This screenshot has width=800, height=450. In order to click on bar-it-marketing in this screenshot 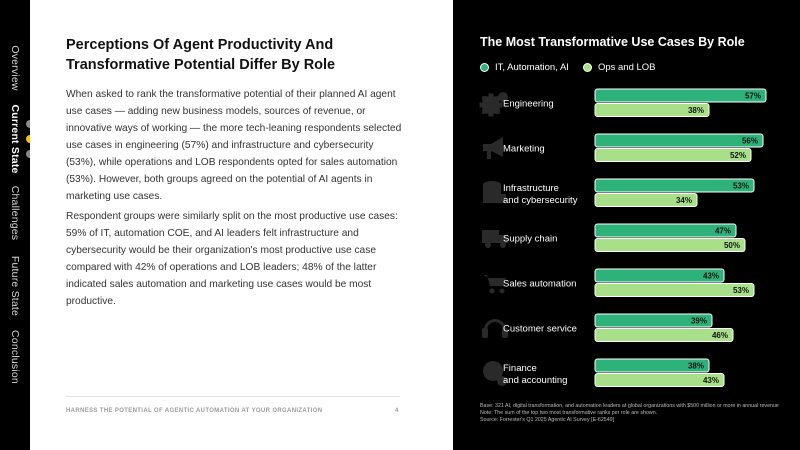, I will do `click(679, 140)`.